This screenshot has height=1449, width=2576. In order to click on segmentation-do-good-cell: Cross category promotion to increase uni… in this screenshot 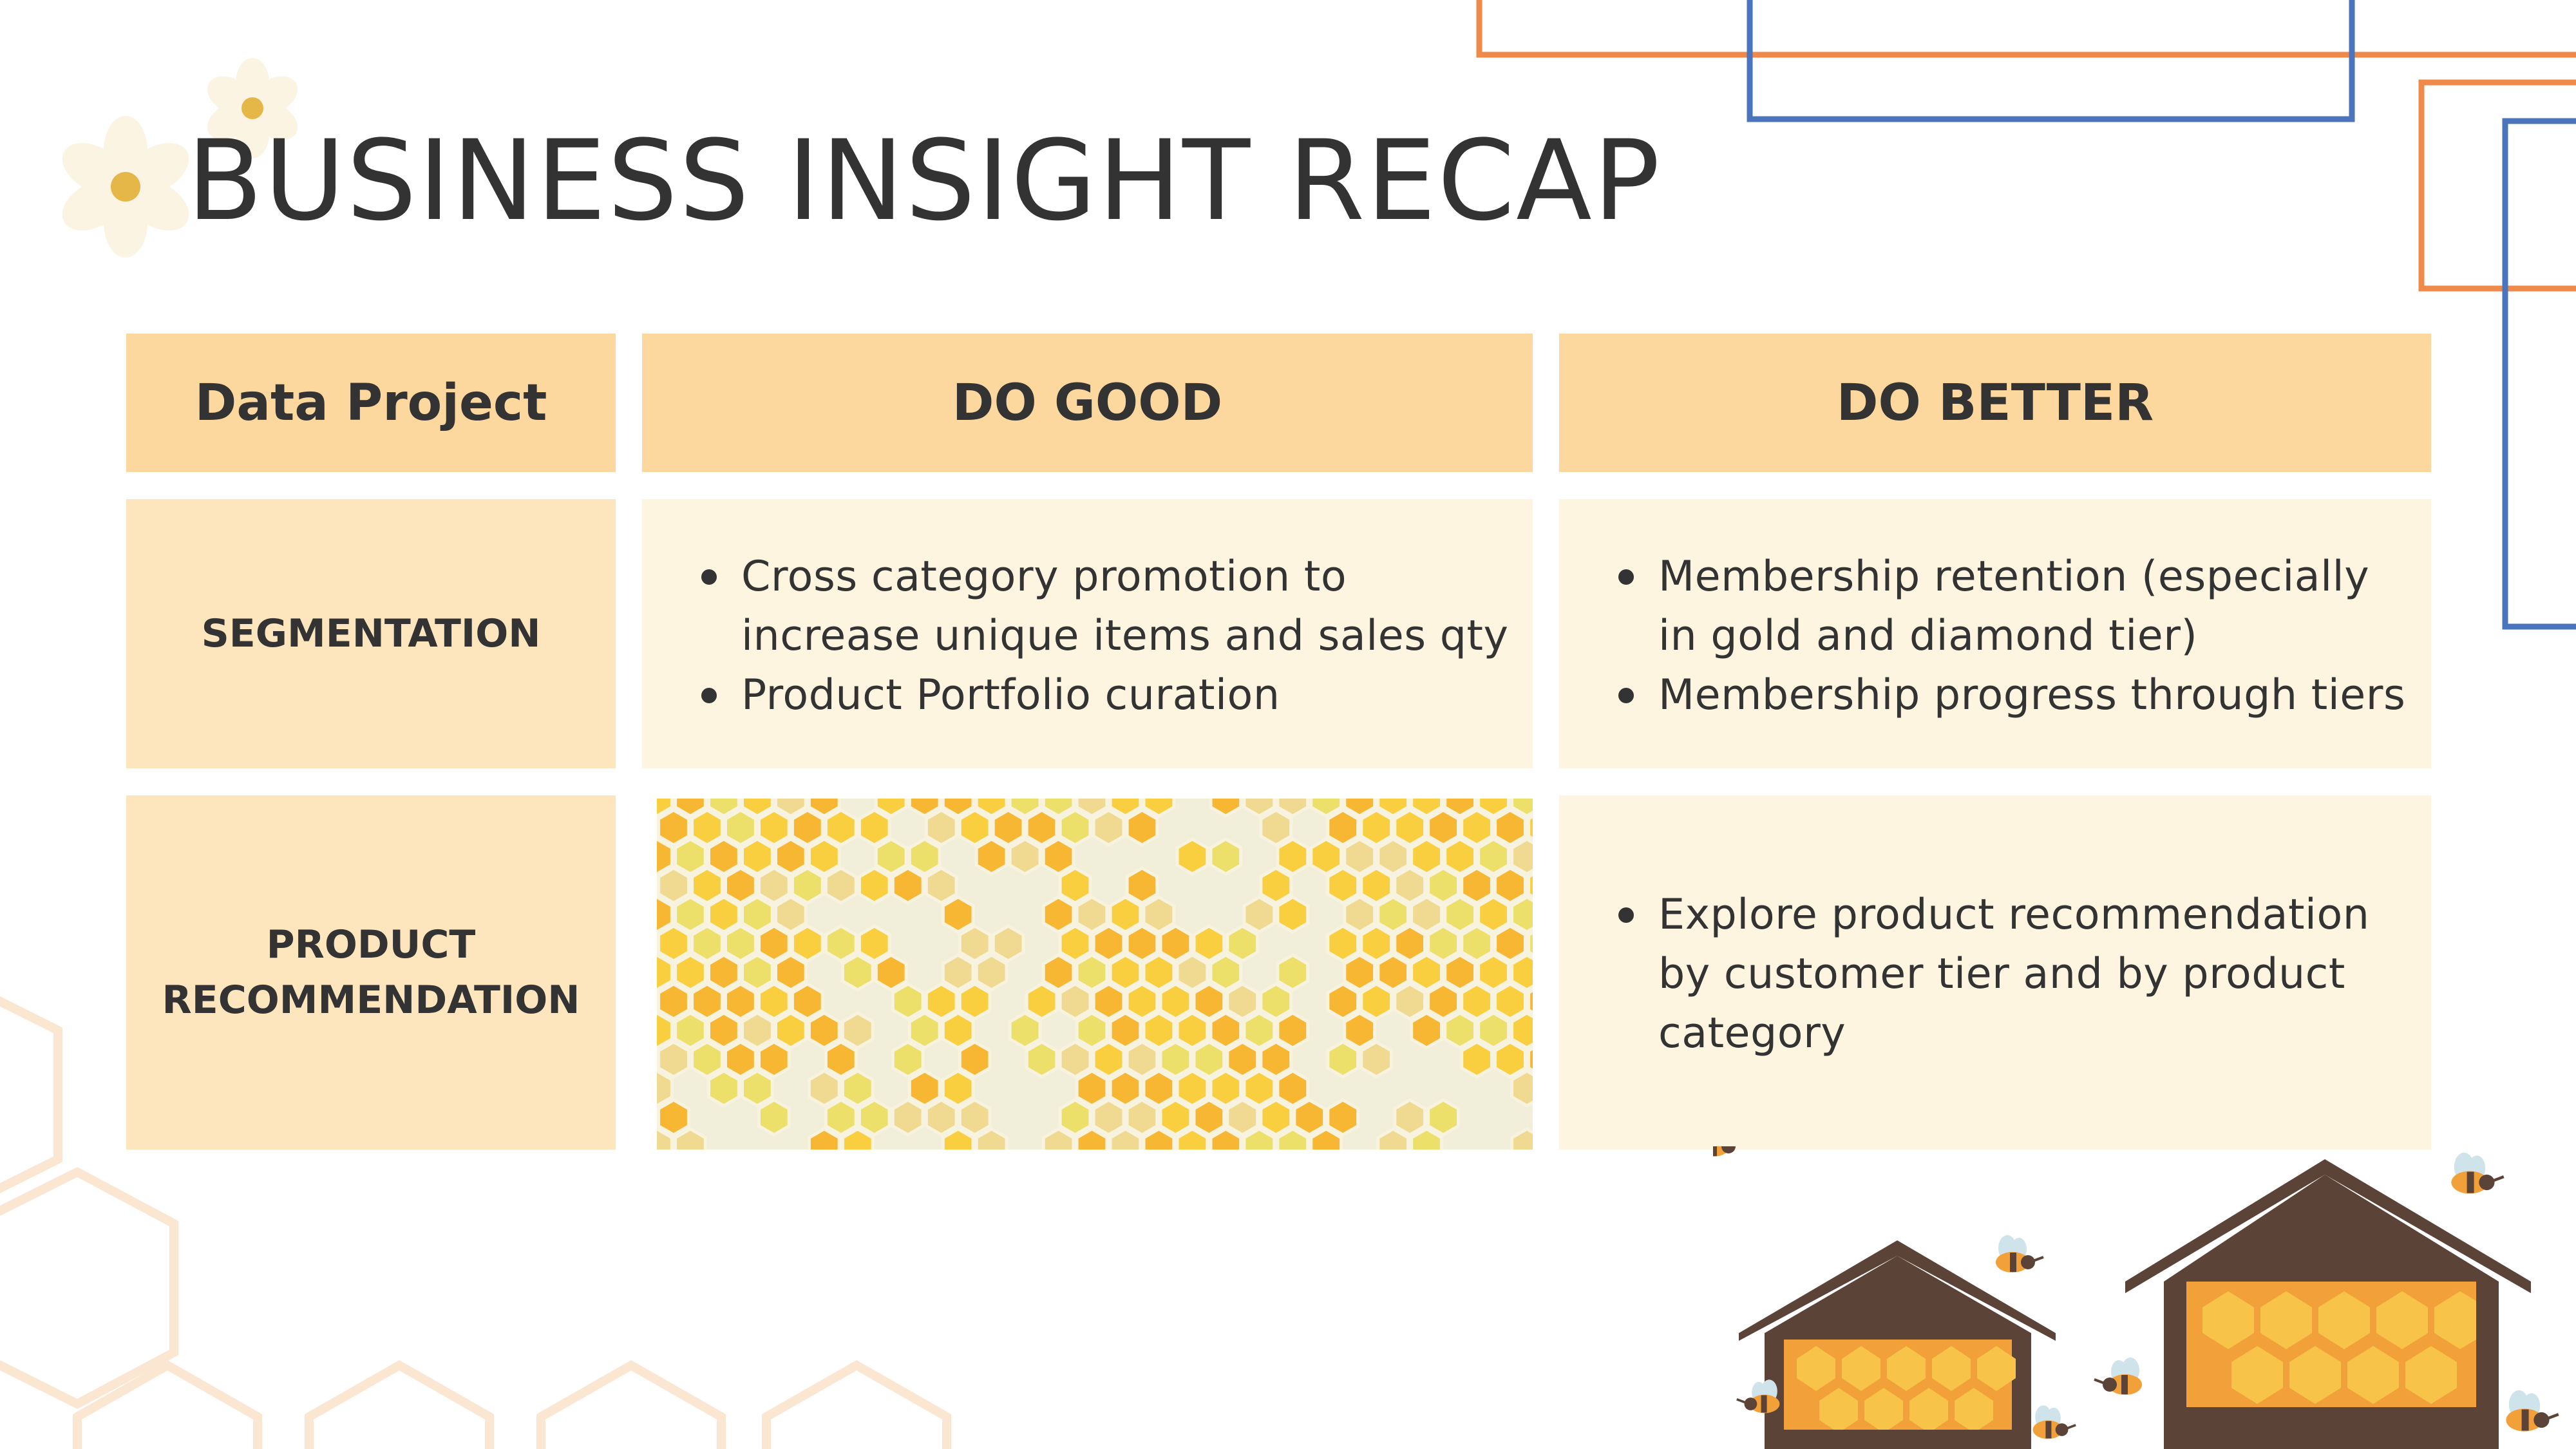, I will do `click(1087, 634)`.